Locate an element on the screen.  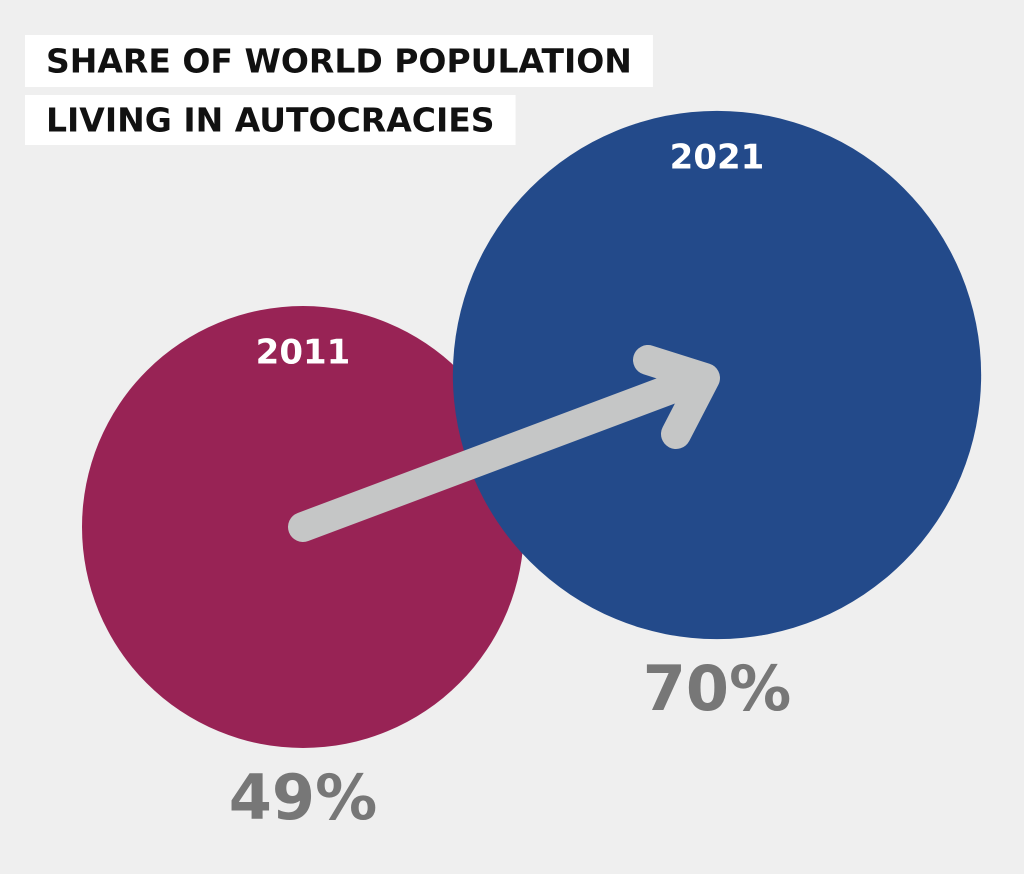
arrow-shaft is located at coordinates (499, 453).